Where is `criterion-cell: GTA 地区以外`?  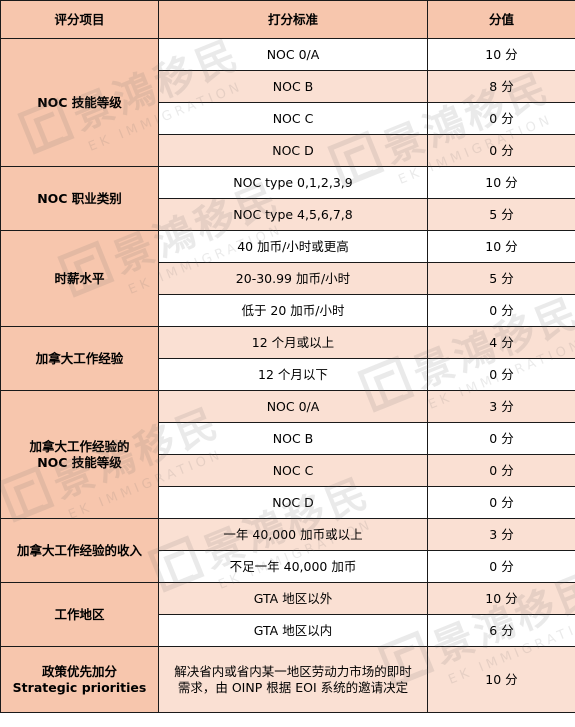
criterion-cell: GTA 地区以外 is located at coordinates (293, 598).